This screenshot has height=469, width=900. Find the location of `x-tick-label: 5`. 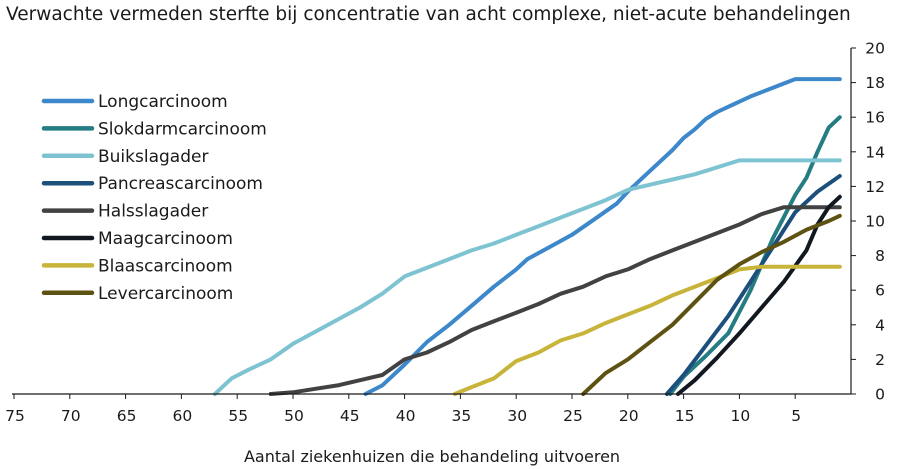

x-tick-label: 5 is located at coordinates (796, 416).